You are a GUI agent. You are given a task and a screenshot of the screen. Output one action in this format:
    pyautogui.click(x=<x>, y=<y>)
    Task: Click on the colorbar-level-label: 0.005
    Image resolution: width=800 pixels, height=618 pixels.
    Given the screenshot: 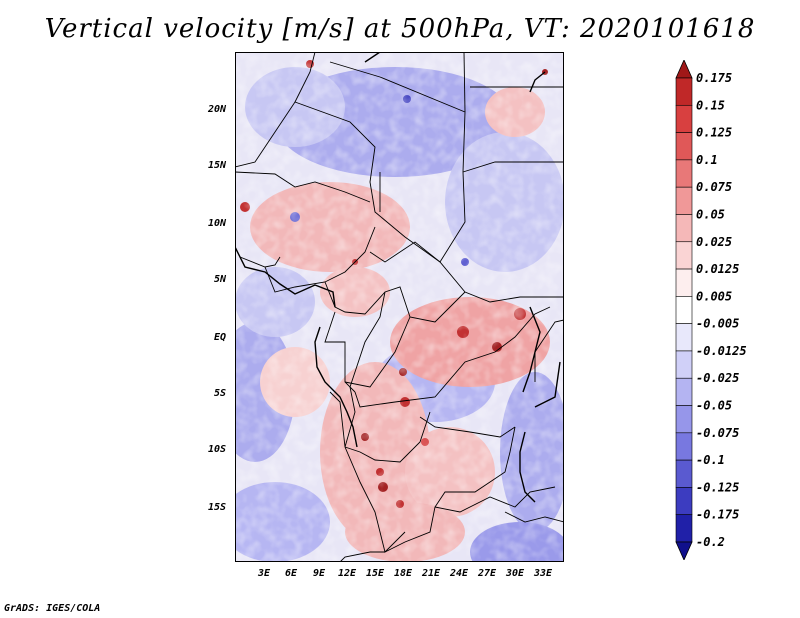 What is the action you would take?
    pyautogui.click(x=714, y=296)
    